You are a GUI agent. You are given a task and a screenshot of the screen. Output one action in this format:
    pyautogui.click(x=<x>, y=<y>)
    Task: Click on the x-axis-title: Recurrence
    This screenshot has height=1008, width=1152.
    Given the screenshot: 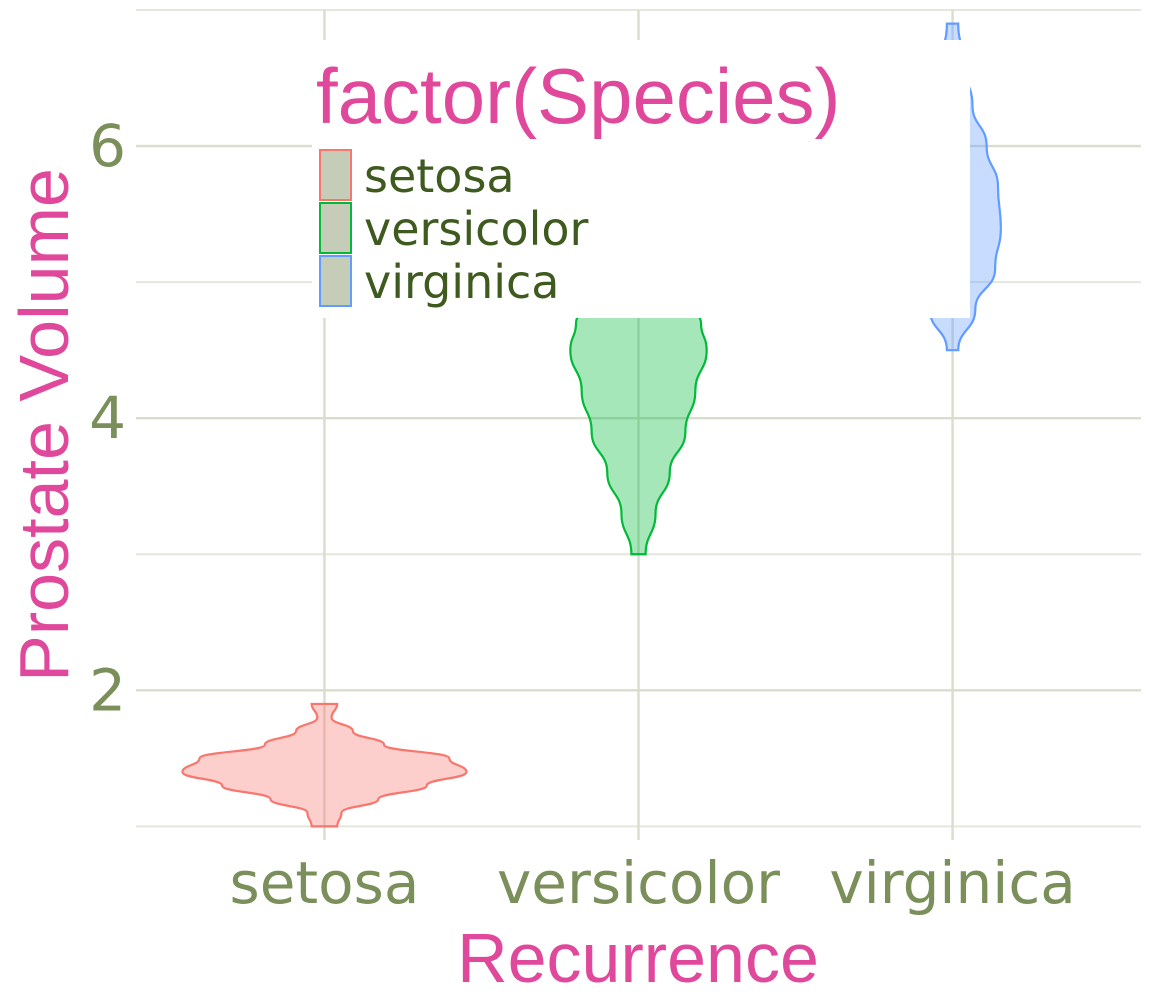 What is the action you would take?
    pyautogui.click(x=638, y=958)
    